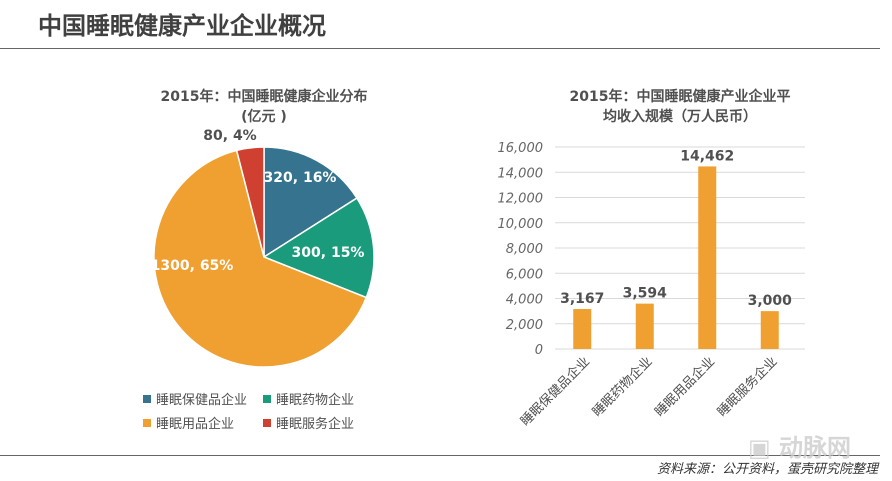 This screenshot has height=481, width=892. I want to click on footer-divider, so click(440, 455).